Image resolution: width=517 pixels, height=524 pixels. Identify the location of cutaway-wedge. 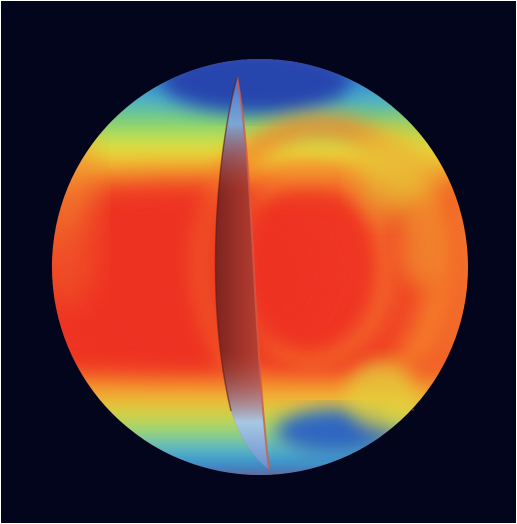
(242, 273).